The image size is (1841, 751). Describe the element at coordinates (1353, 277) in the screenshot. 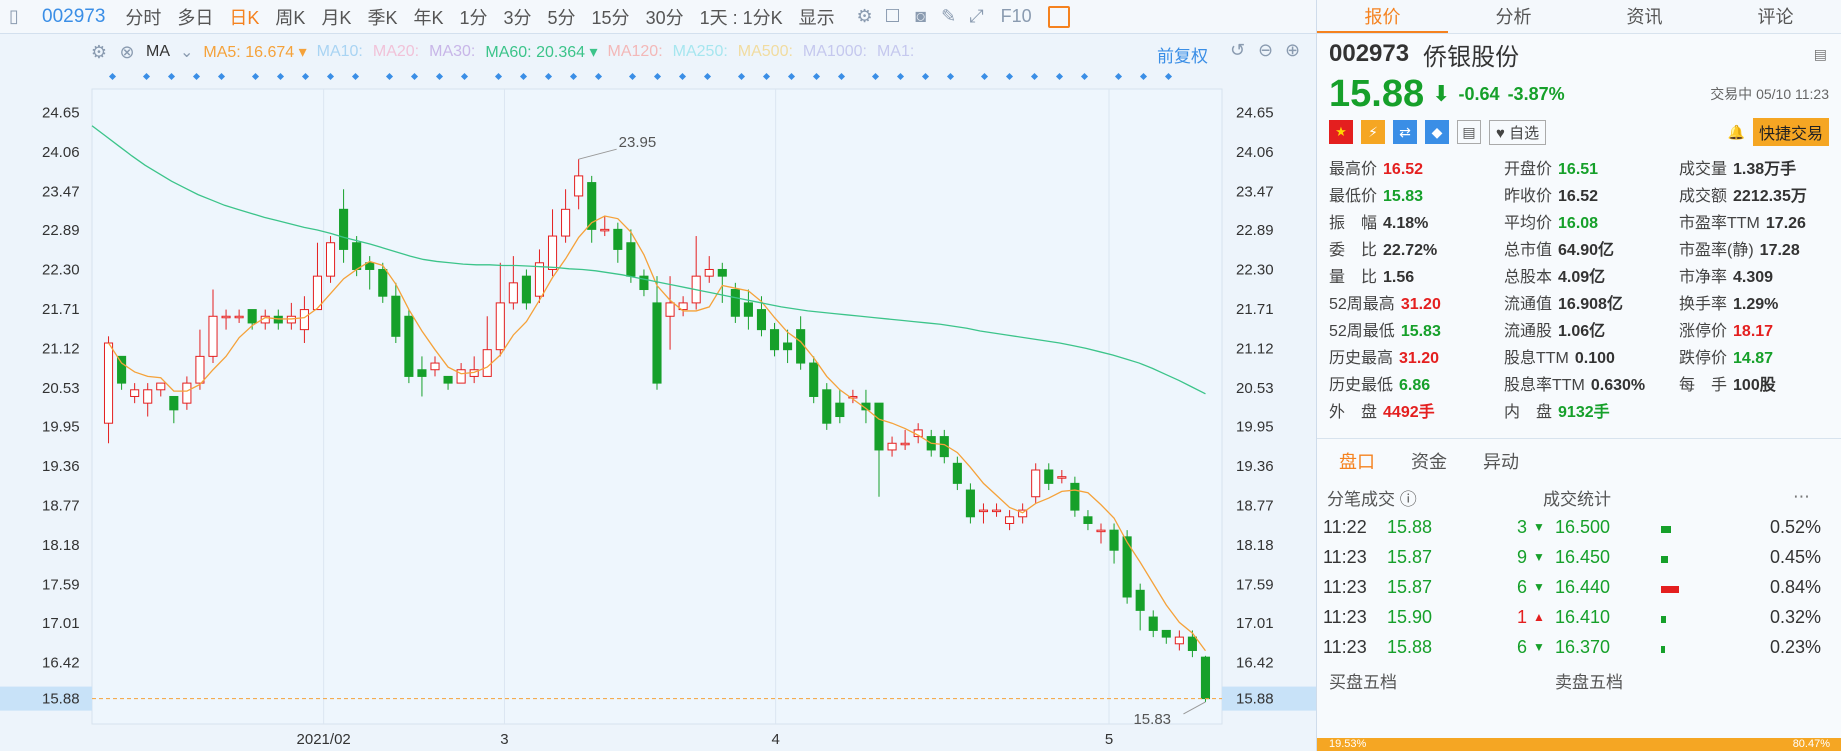

I see `stat-label: 量 比` at that location.